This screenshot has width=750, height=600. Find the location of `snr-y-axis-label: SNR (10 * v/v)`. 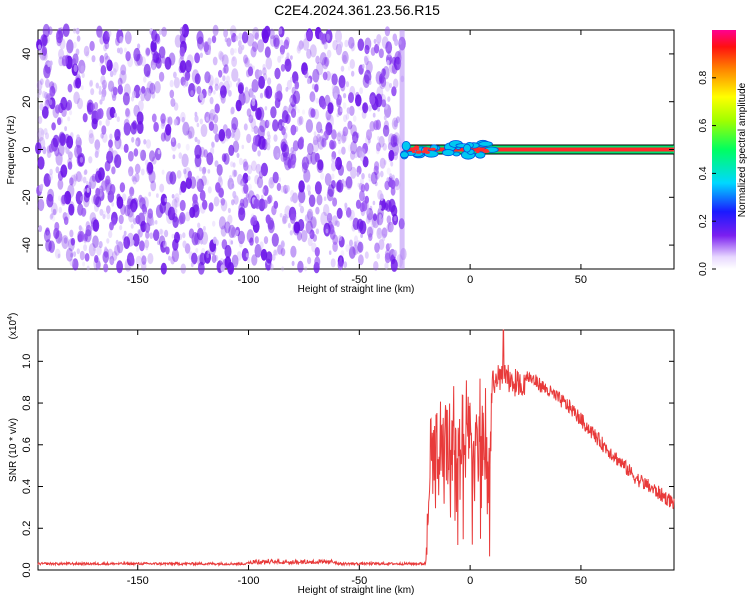

snr-y-axis-label: SNR (10 * v/v) is located at coordinates (13, 450).